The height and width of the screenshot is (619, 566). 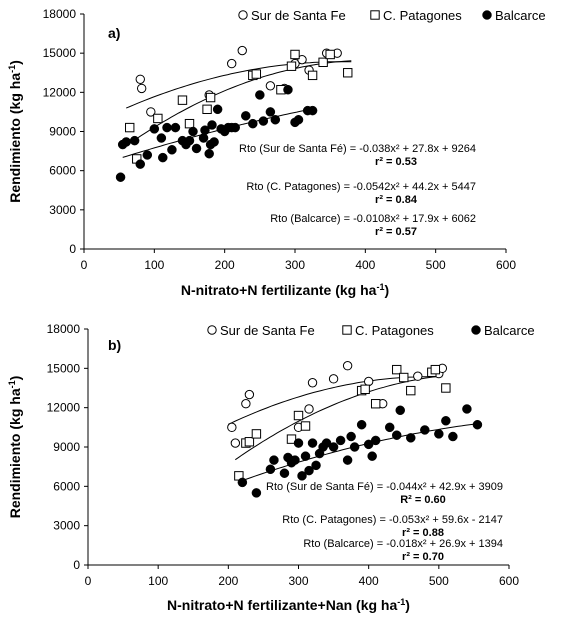 I want to click on x-tick-label: 500, so click(x=439, y=581).